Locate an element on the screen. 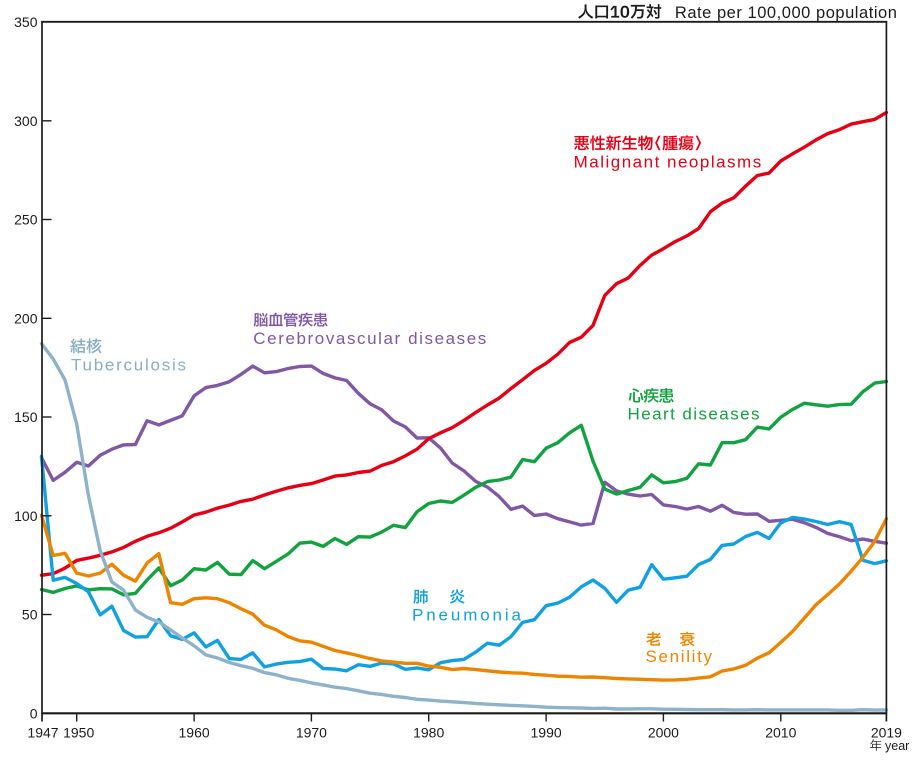 The width and height of the screenshot is (924, 769). svg-text: 1947 is located at coordinates (42, 733).